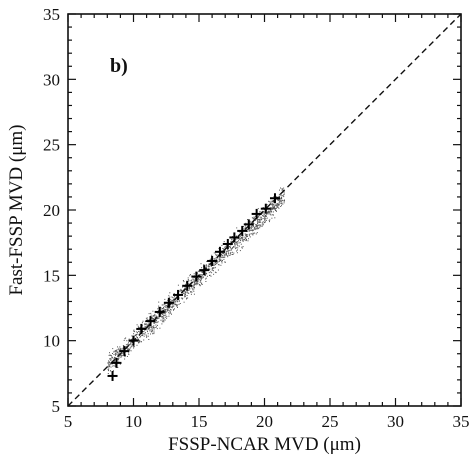 This screenshot has width=474, height=474. Describe the element at coordinates (51, 145) in the screenshot. I see `y-tick-label: 25` at that location.